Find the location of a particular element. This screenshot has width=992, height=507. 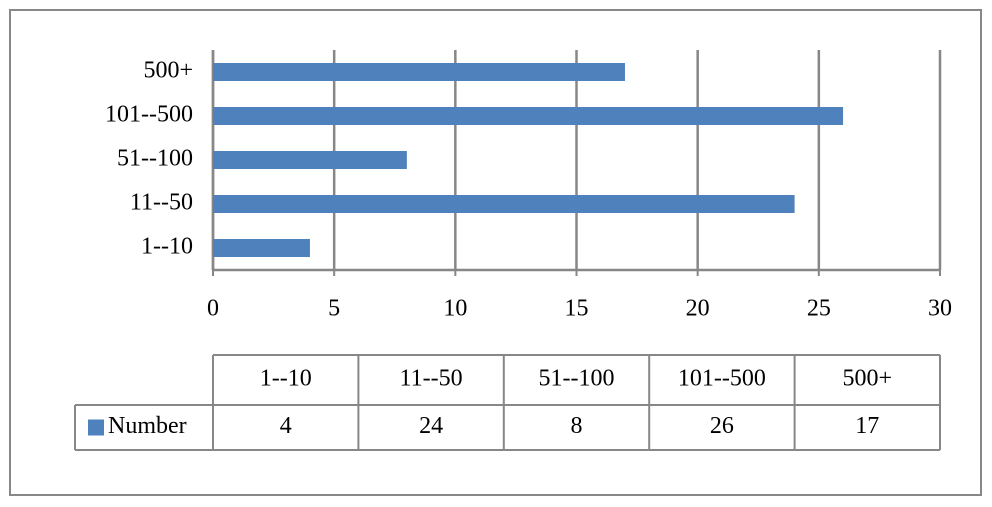

table-header: 1--10 is located at coordinates (286, 379).